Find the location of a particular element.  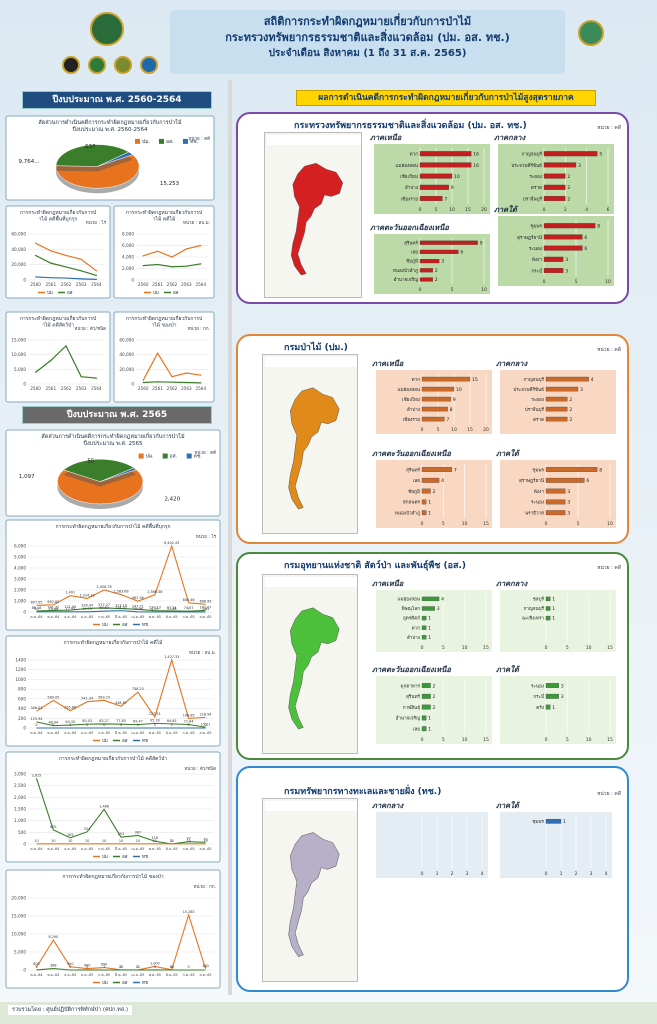

moe_north-category-label: เชียงราย is located at coordinates (410, 198).